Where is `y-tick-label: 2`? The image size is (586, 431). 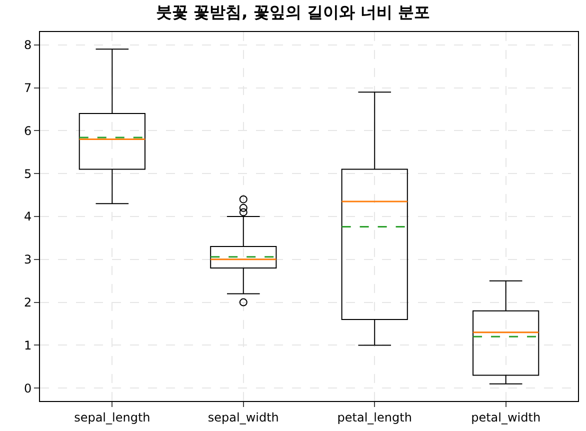 y-tick-label: 2 is located at coordinates (28, 303).